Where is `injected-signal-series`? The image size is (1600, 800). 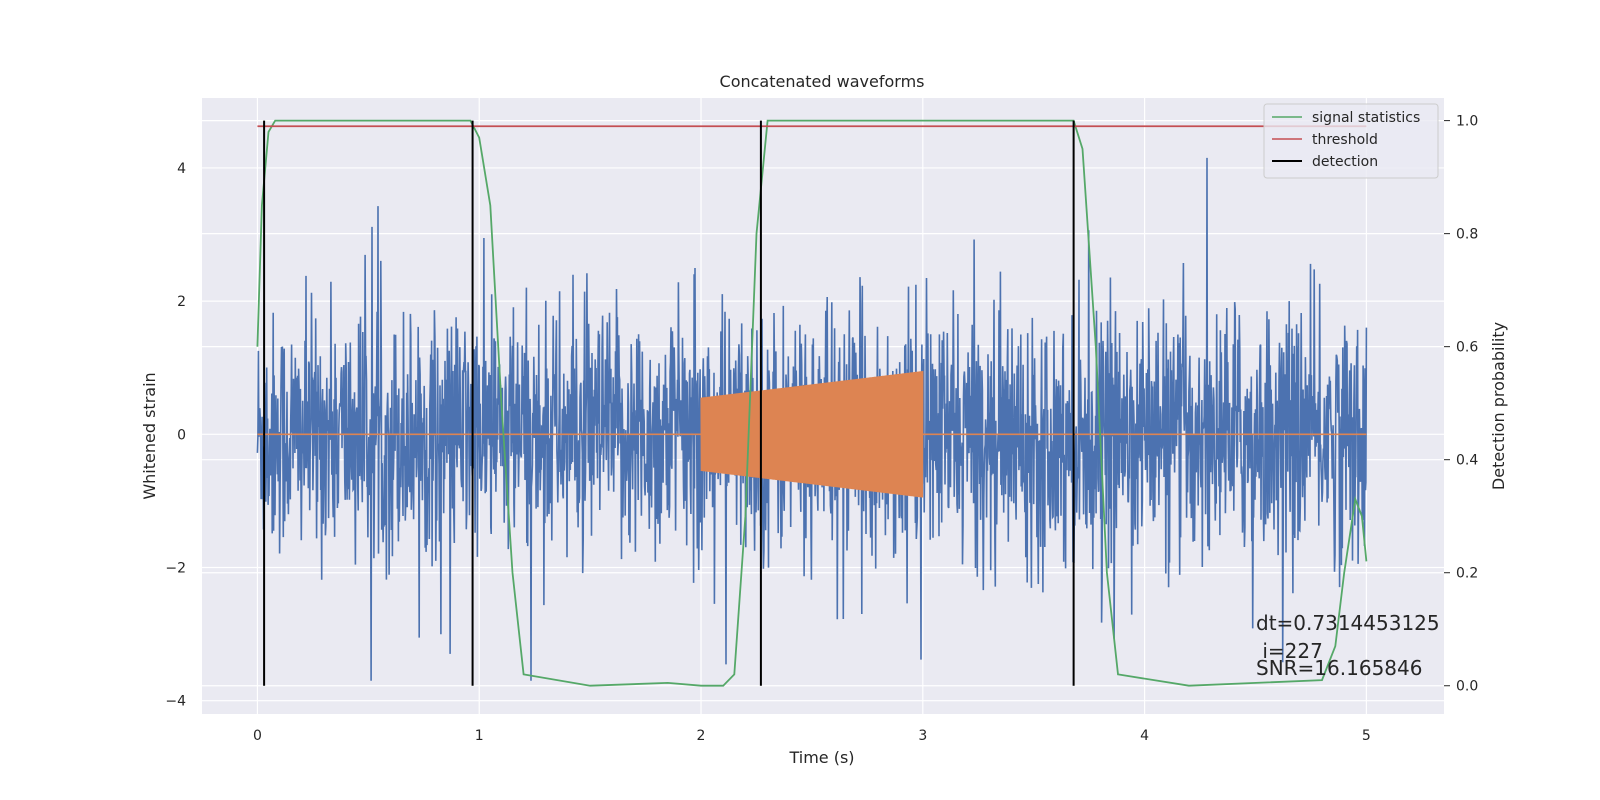
injected-signal-series is located at coordinates (812, 434).